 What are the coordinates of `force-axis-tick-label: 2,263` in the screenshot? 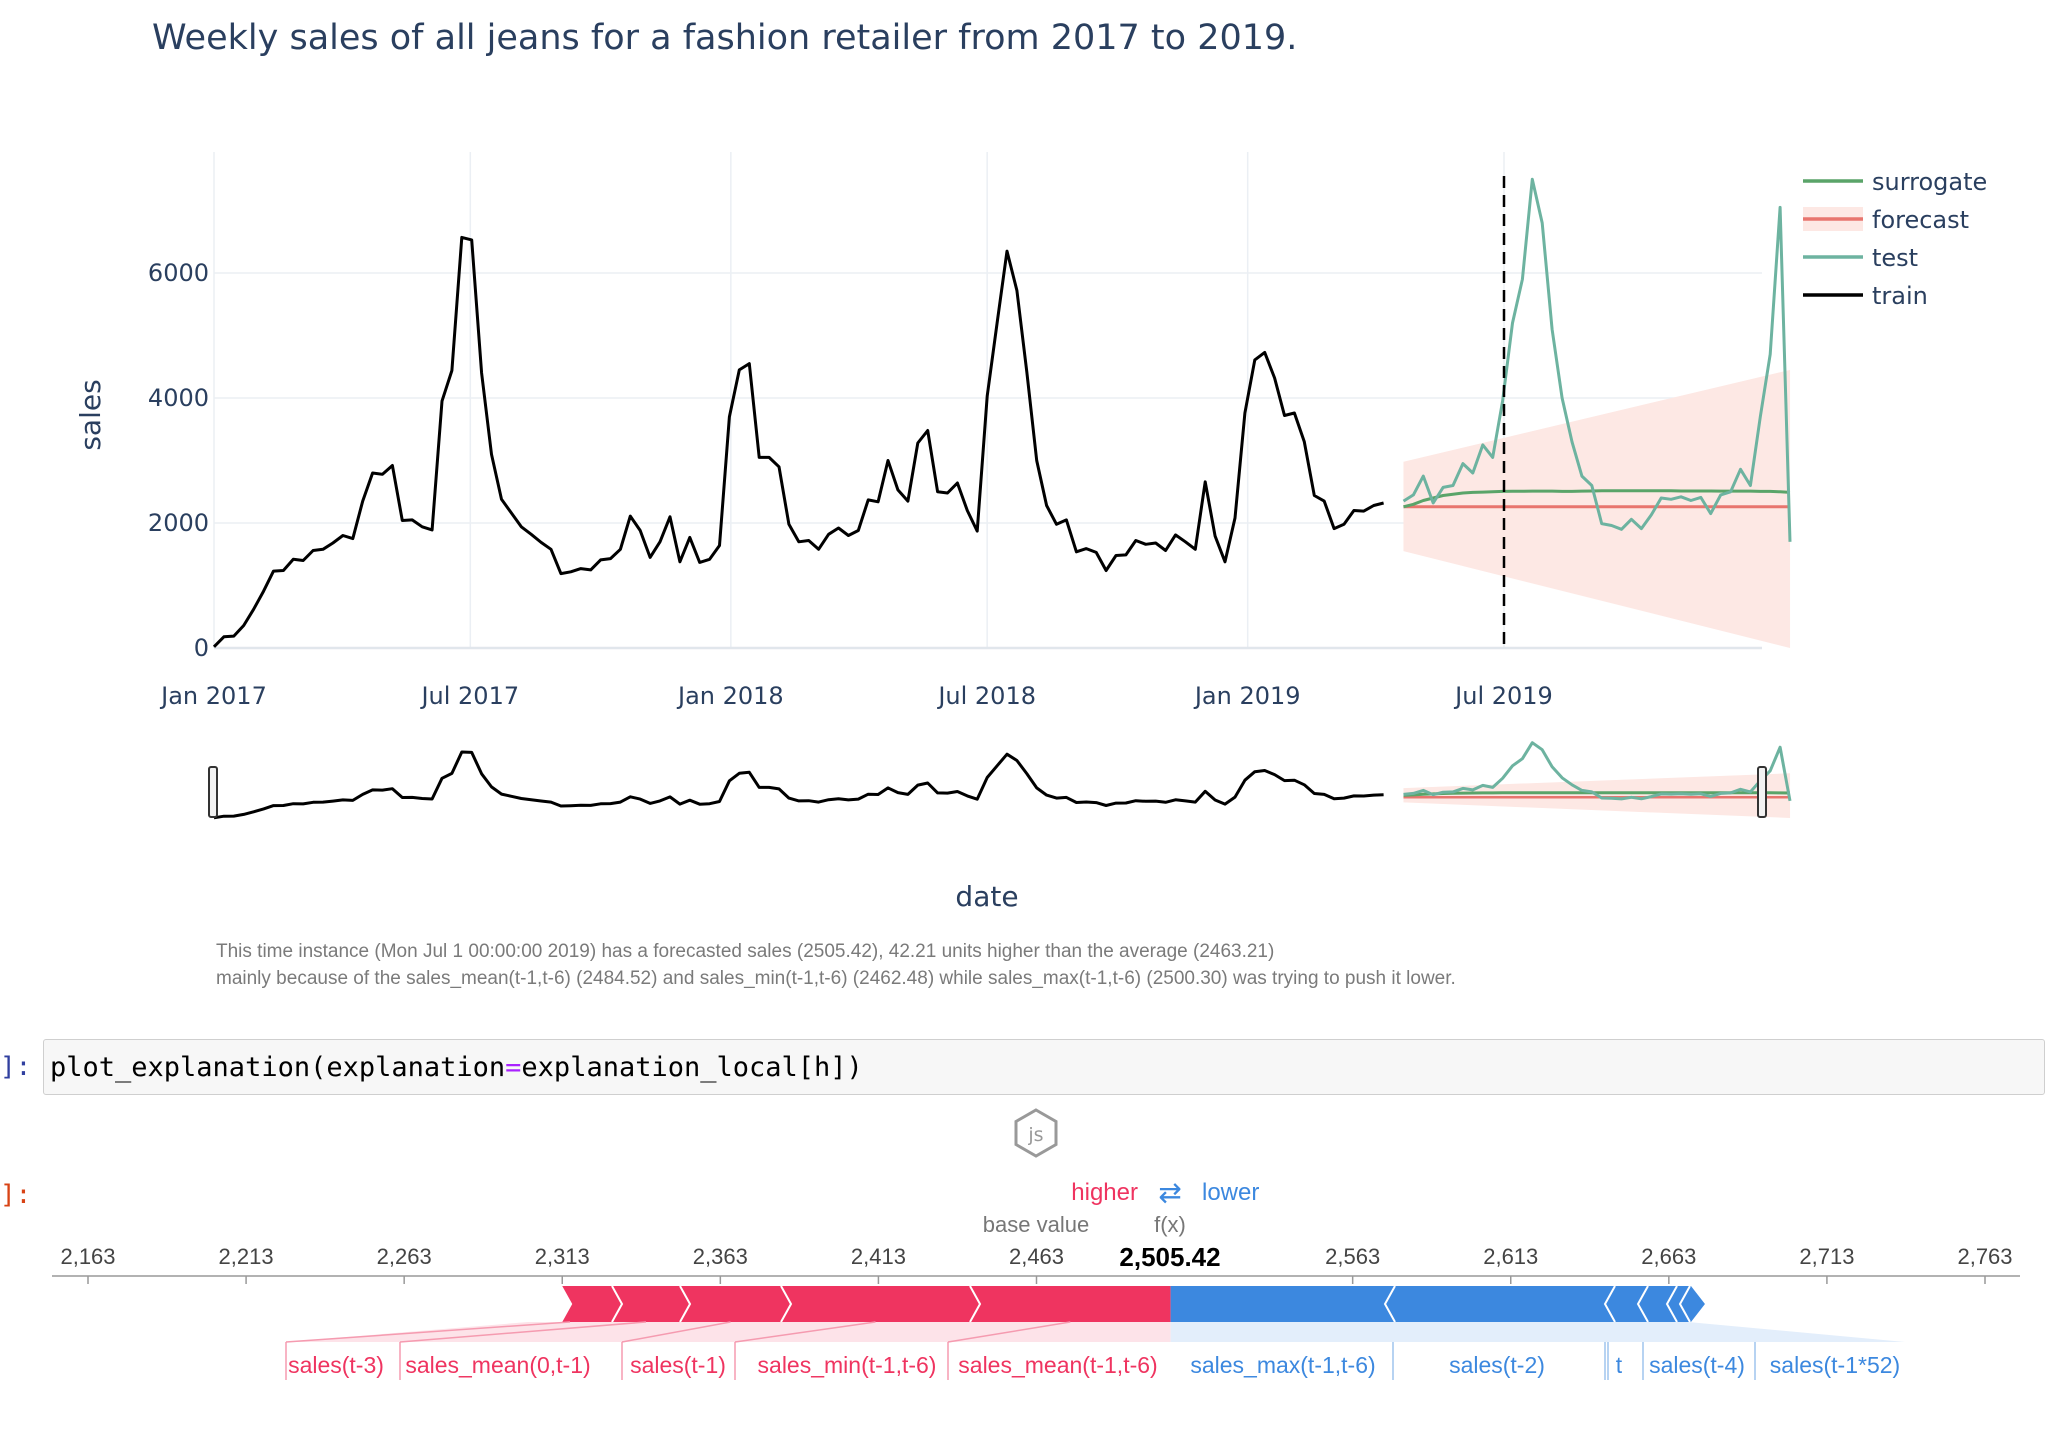 It's located at (404, 1256).